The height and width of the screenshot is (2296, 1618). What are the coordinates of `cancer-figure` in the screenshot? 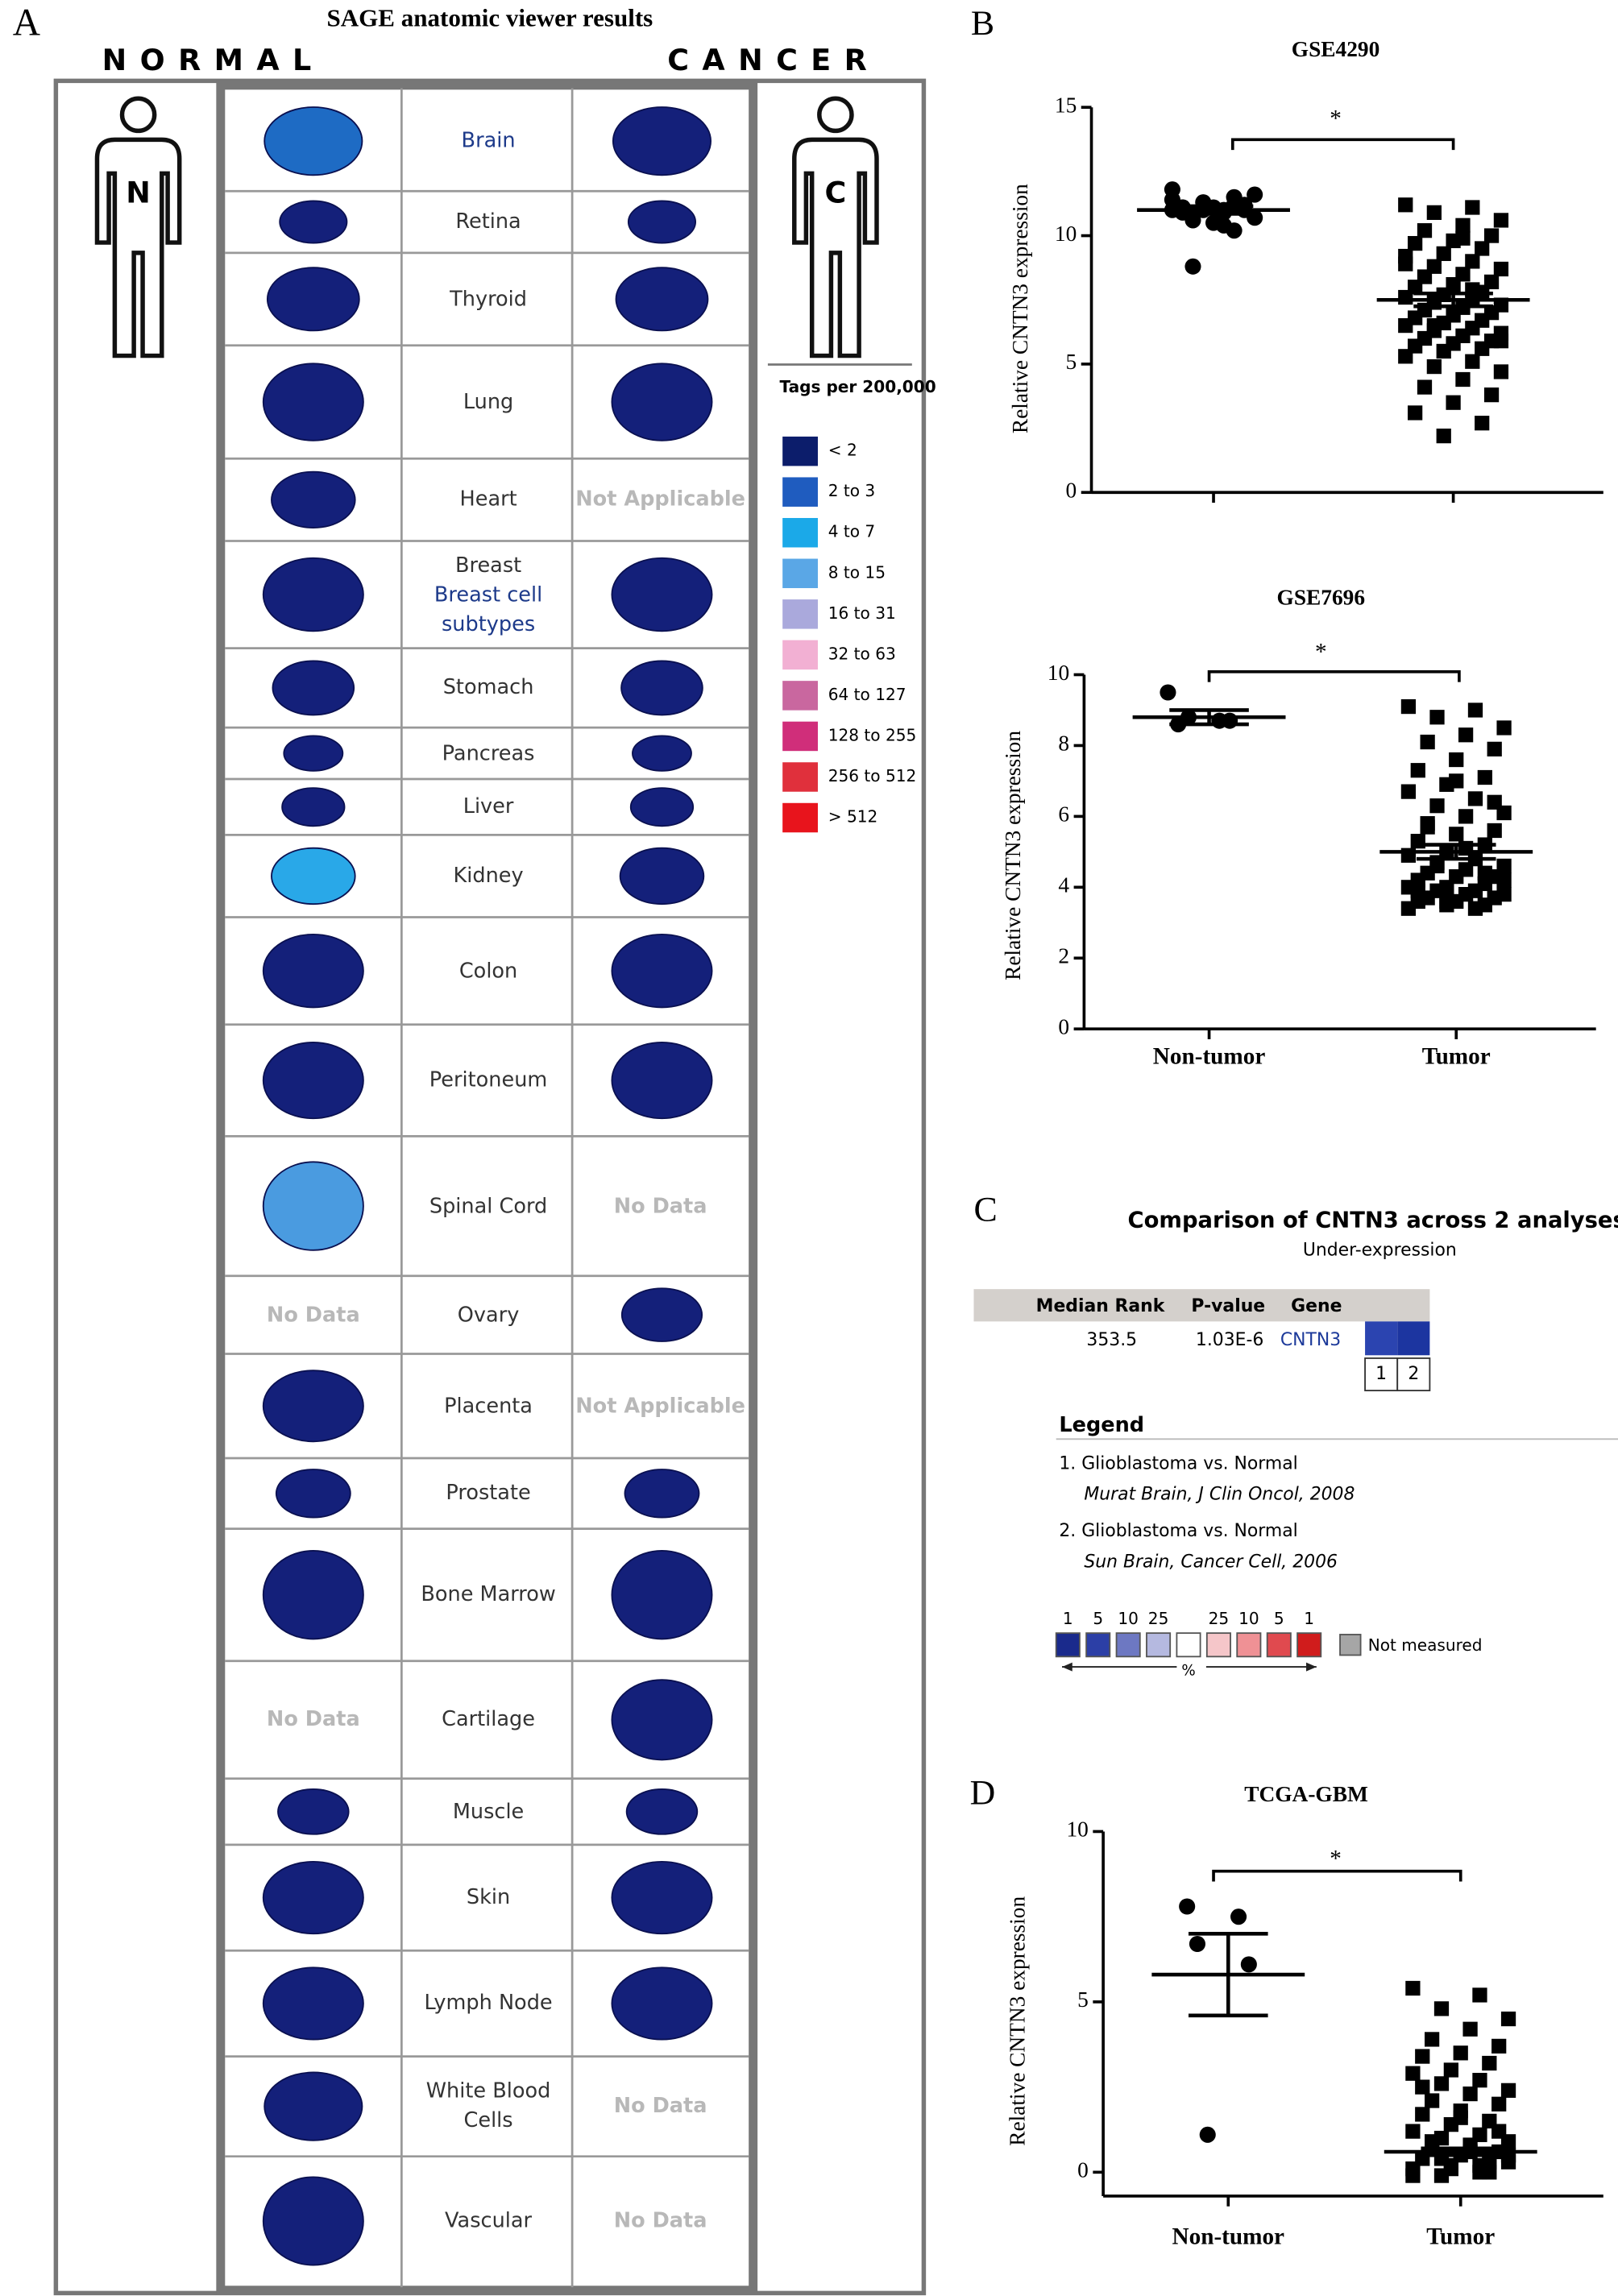 It's located at (835, 227).